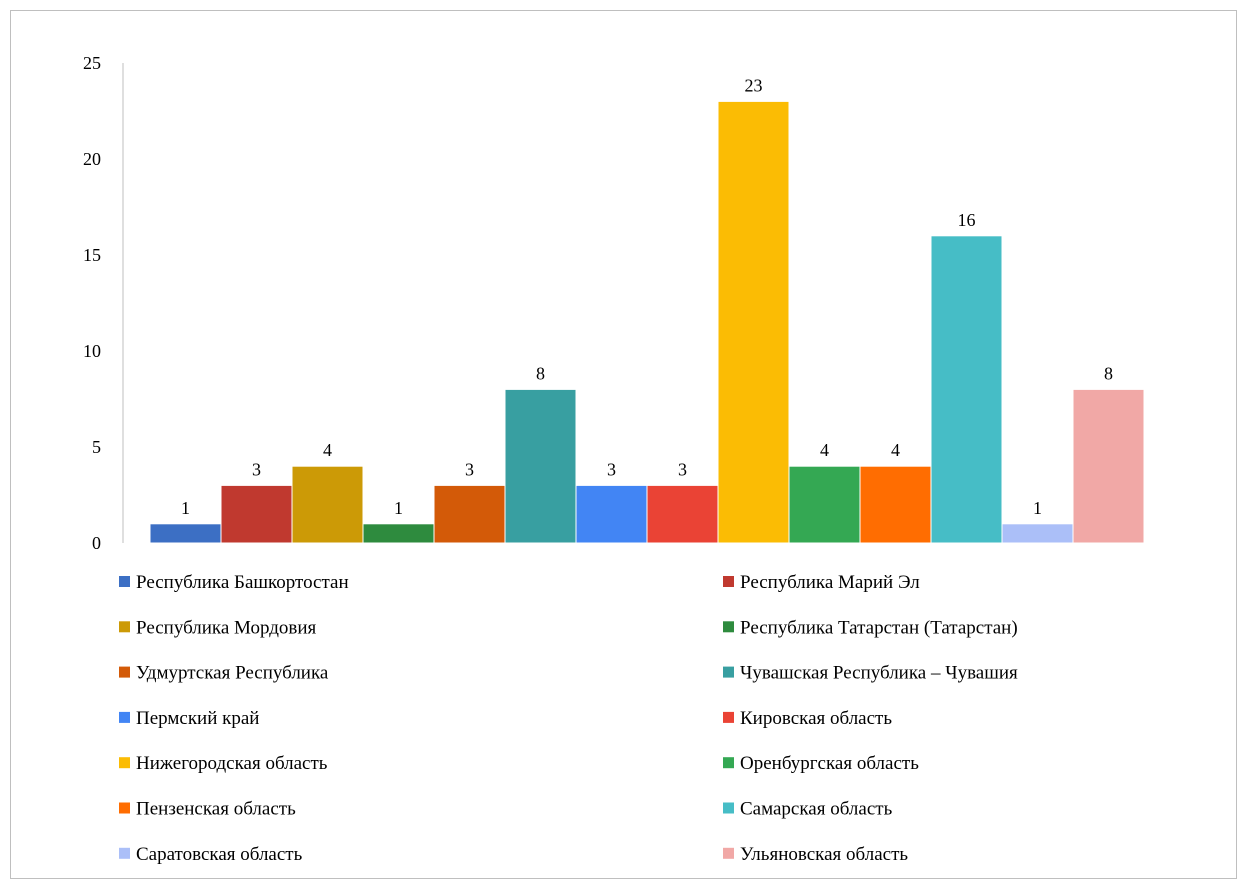 This screenshot has height=881, width=1239. I want to click on y-tick-label: 0, so click(96, 543).